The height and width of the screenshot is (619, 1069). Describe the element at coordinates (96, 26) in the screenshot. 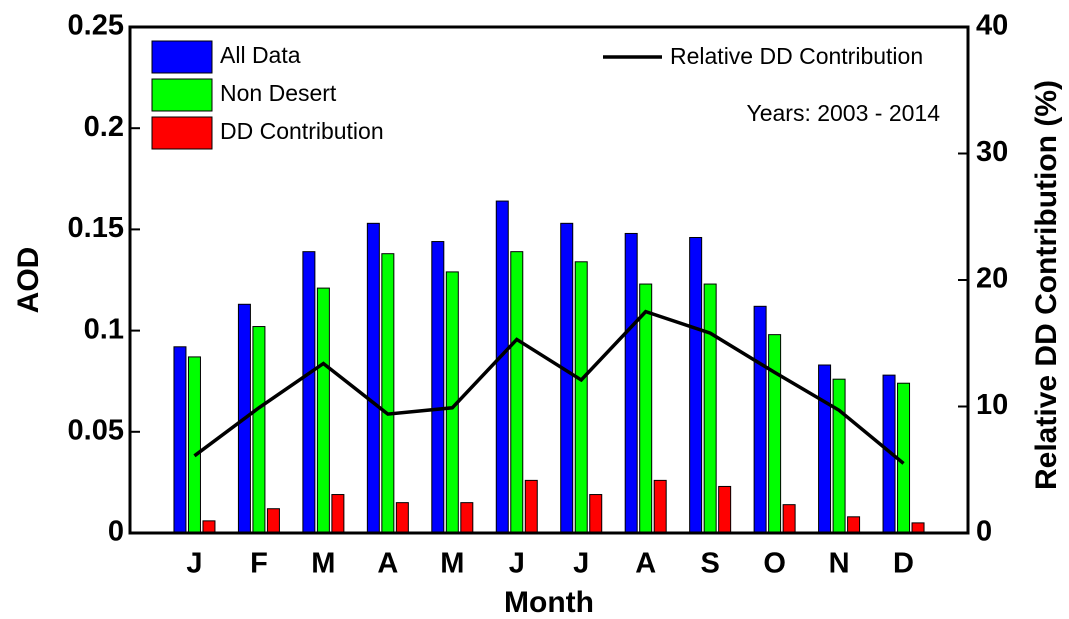

I see `y-tick-label: 0.25` at that location.